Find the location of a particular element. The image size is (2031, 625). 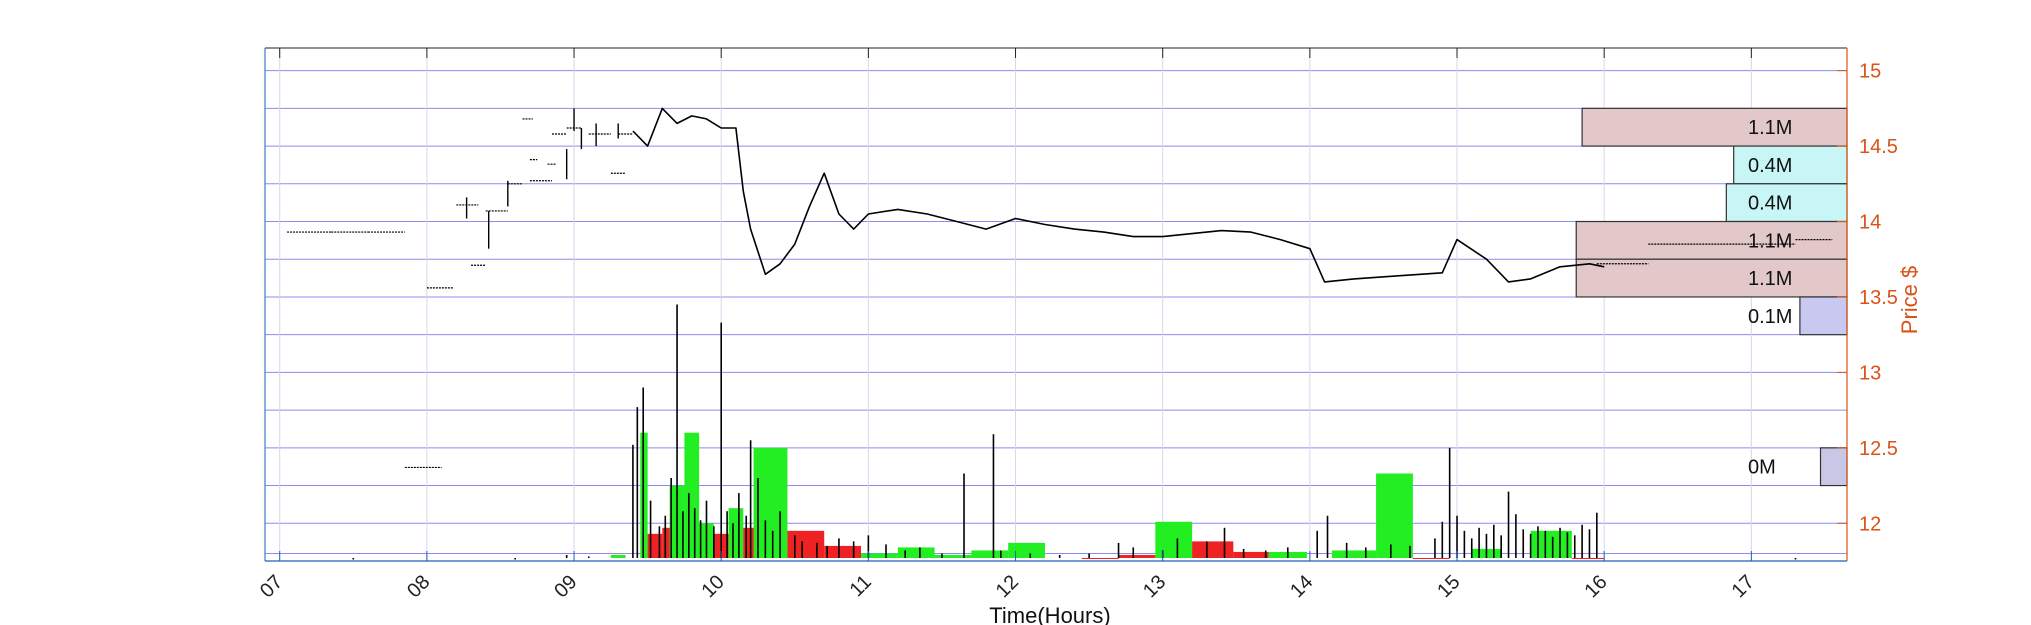

x-axis-title: Time(Hours) is located at coordinates (1049, 614).